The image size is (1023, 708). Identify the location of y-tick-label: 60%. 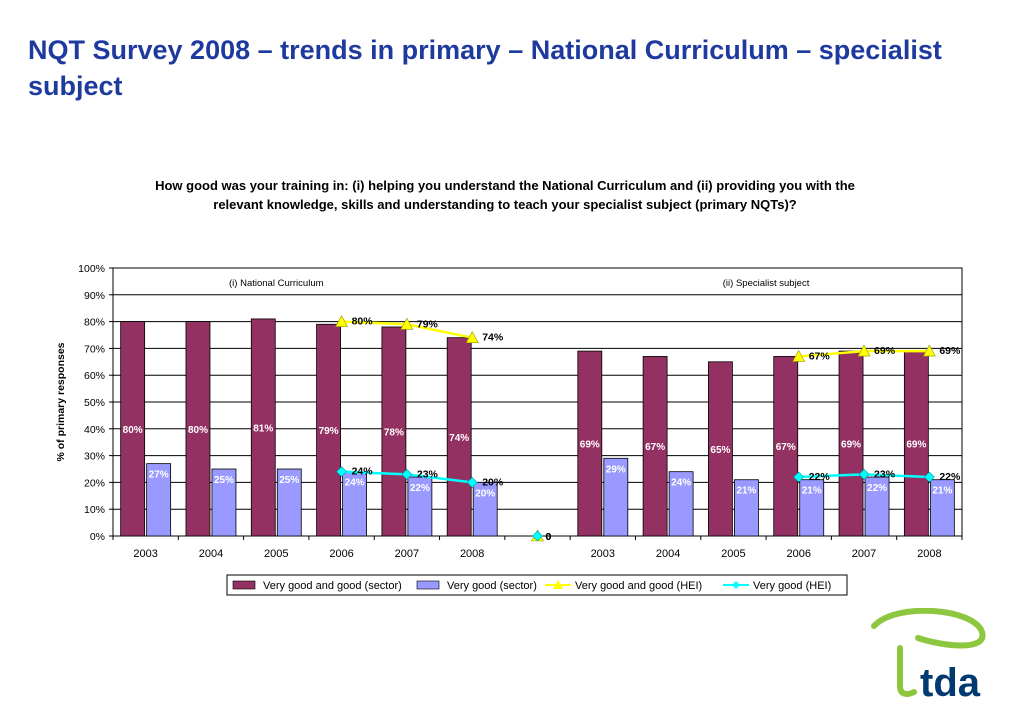
(94, 376).